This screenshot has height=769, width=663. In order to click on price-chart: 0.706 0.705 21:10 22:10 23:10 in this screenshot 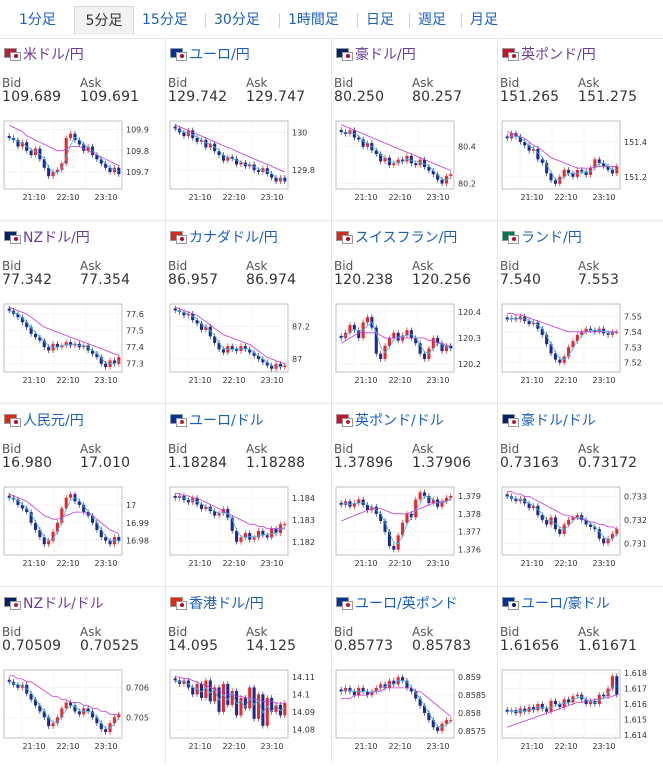, I will do `click(82, 707)`.